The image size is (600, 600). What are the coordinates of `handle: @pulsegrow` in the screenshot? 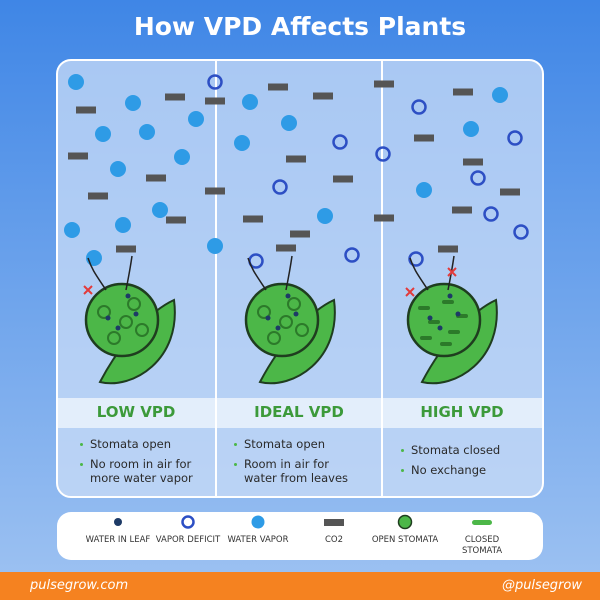 It's located at (541, 585).